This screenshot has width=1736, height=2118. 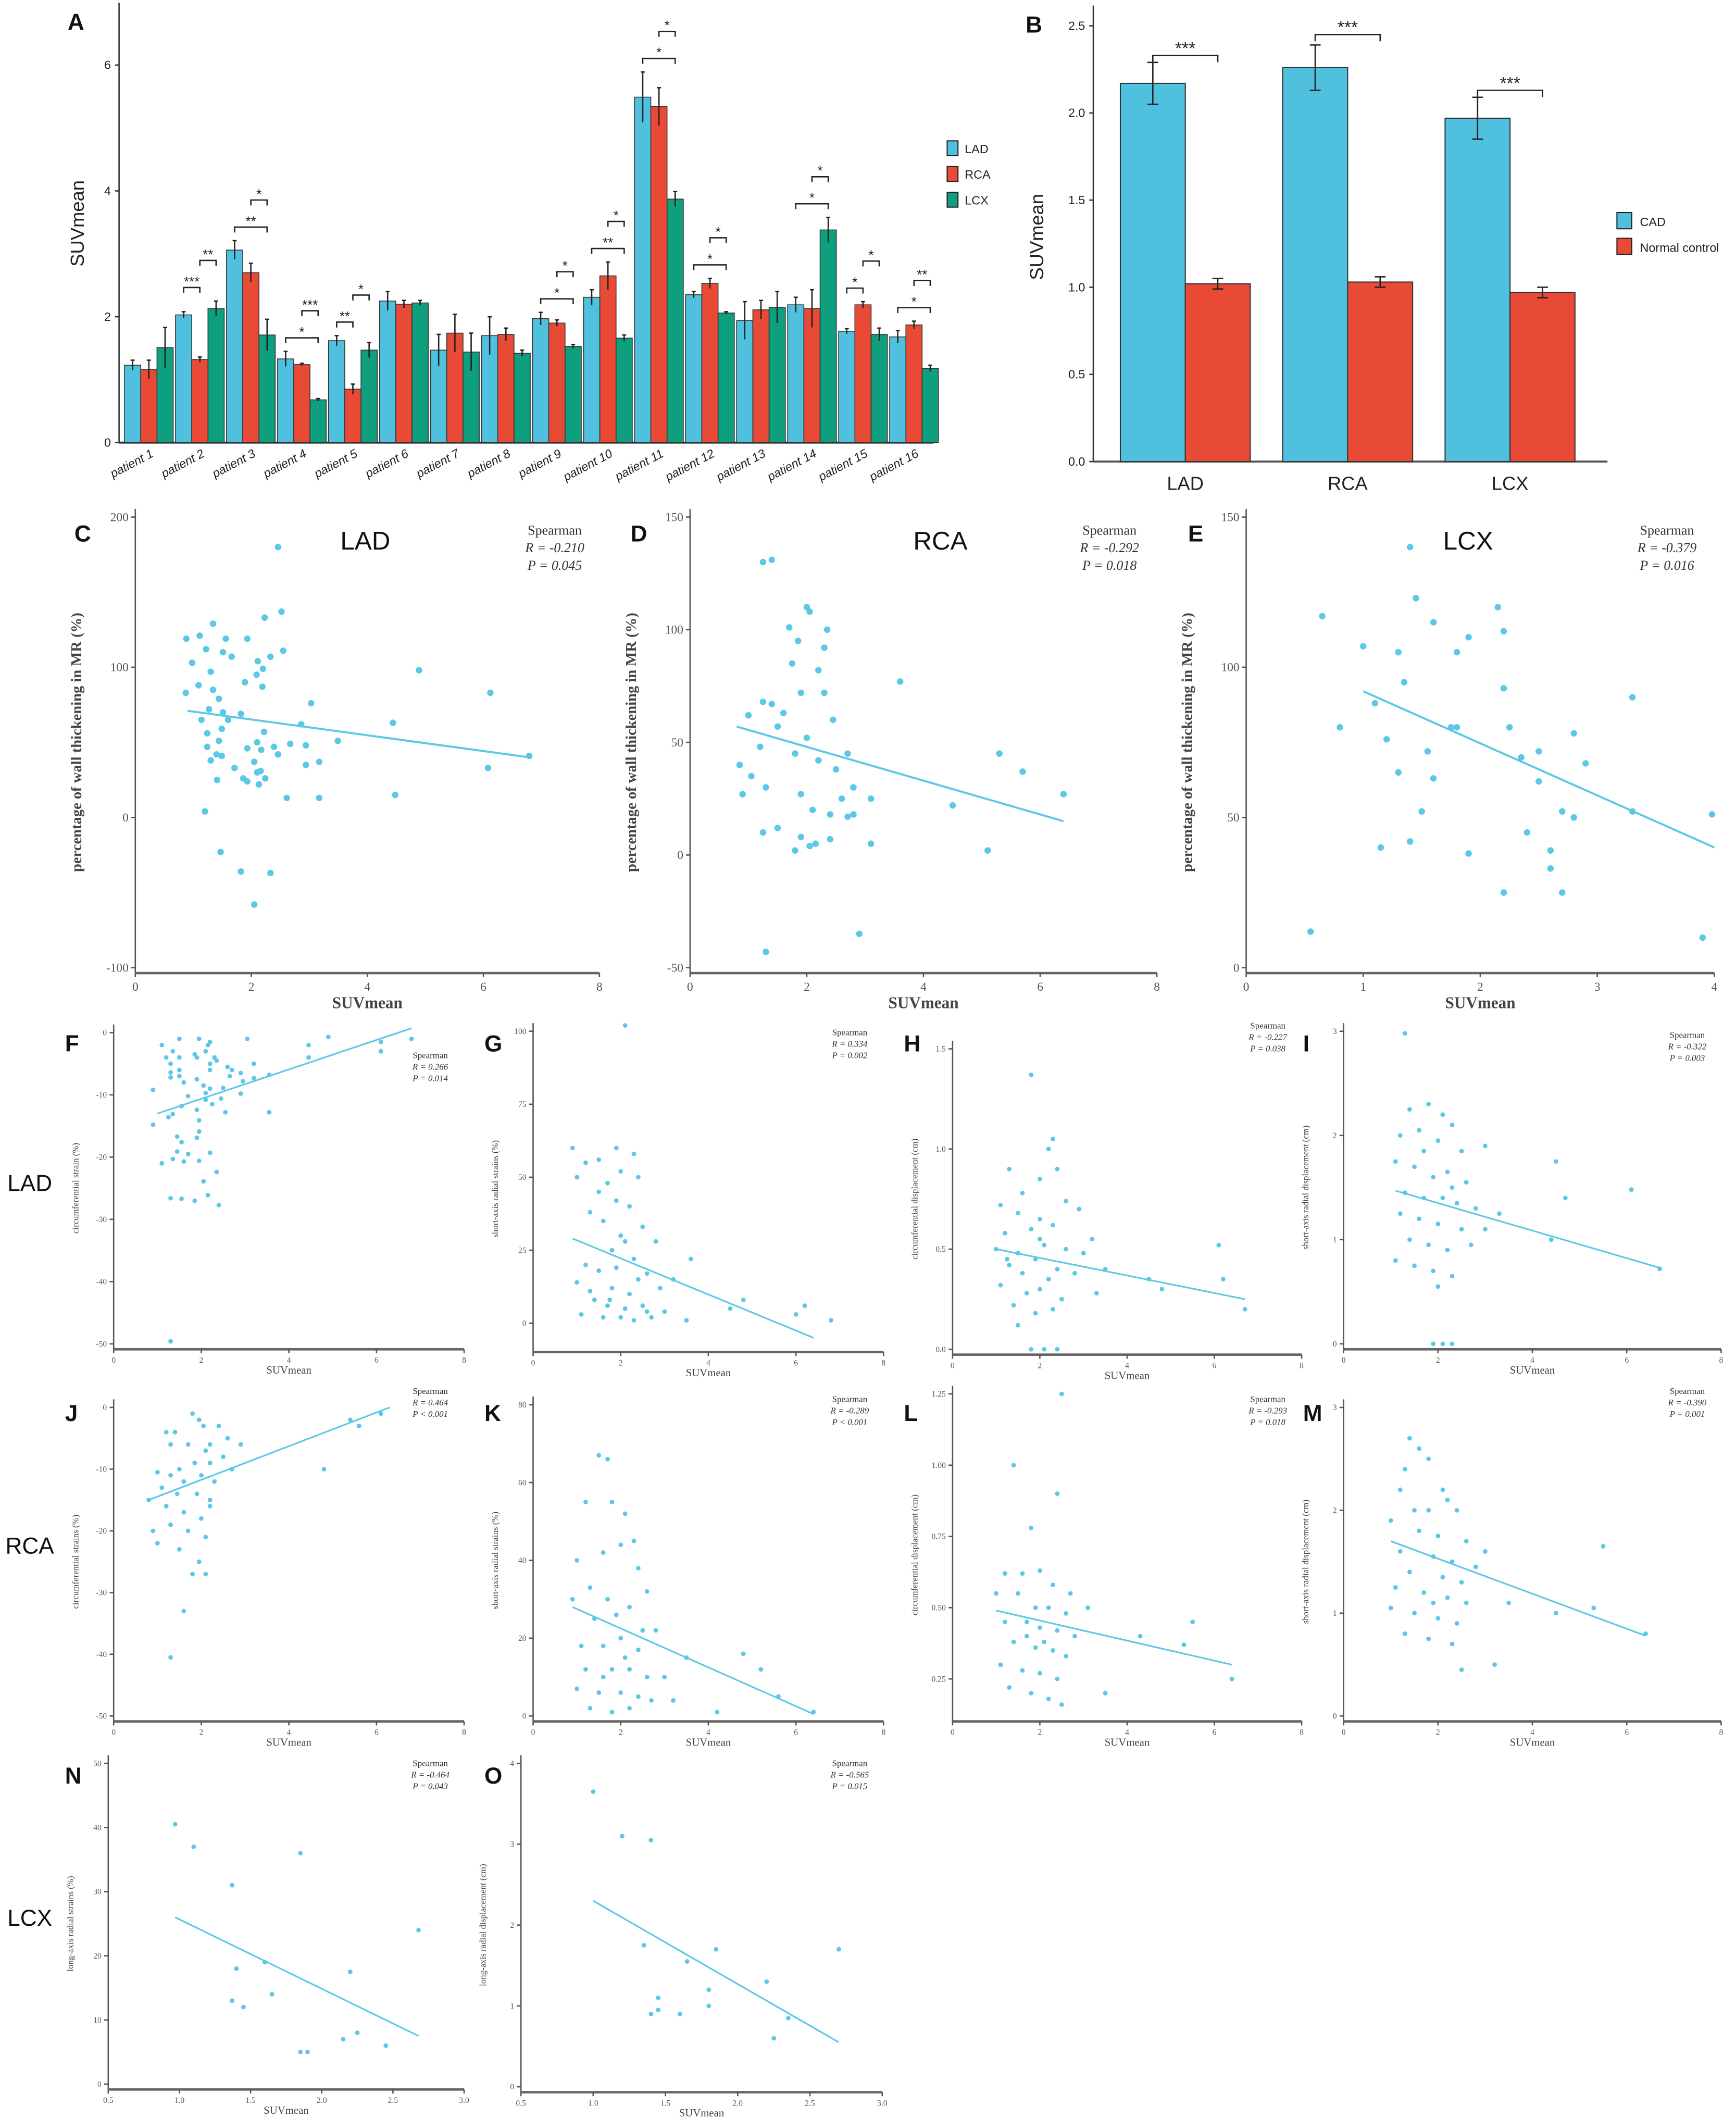 What do you see at coordinates (1076, 25) in the screenshot?
I see `y-tick-label: 2.5` at bounding box center [1076, 25].